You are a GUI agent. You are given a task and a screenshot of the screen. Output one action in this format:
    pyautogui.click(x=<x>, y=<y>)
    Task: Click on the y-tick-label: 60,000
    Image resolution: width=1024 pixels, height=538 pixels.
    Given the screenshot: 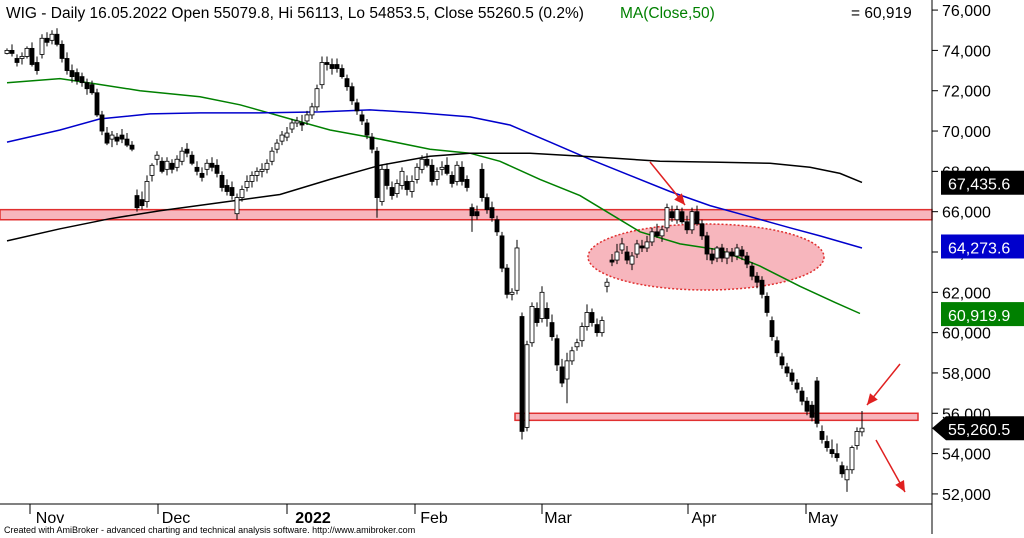 What is the action you would take?
    pyautogui.click(x=966, y=334)
    